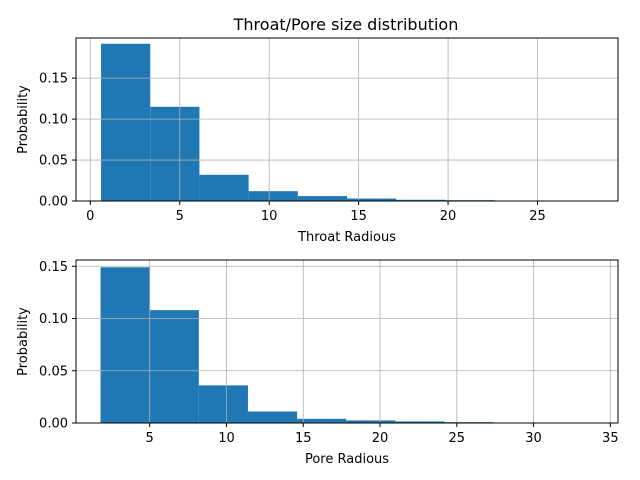 Image resolution: width=640 pixels, height=480 pixels. What do you see at coordinates (347, 459) in the screenshot?
I see `x-axis-label: Pore Radious` at bounding box center [347, 459].